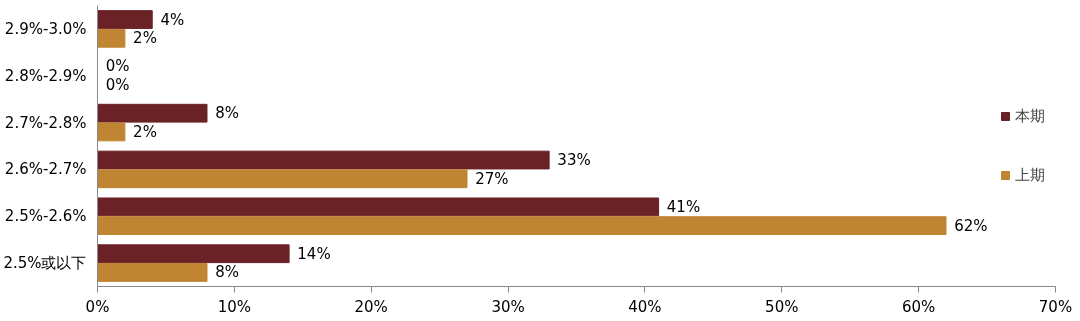 The width and height of the screenshot is (1080, 321). I want to click on x-tick-label: 50%, so click(782, 306).